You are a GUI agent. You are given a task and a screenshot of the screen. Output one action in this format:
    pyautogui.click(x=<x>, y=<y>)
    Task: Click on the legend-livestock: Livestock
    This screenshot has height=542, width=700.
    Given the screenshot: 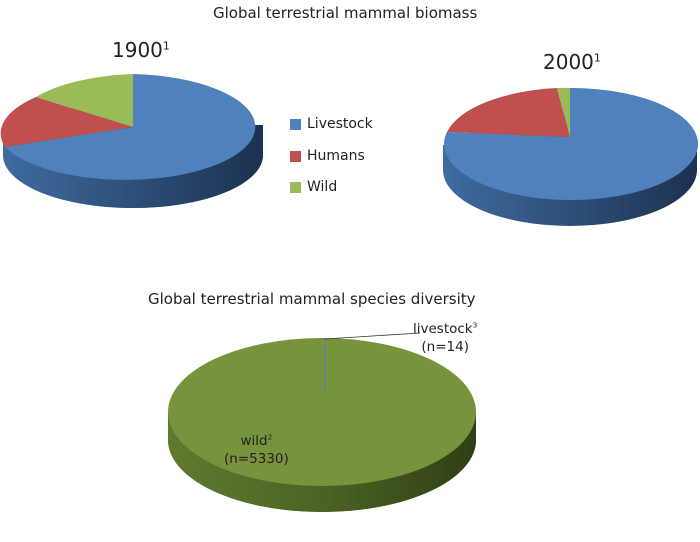 What is the action you would take?
    pyautogui.click(x=331, y=124)
    